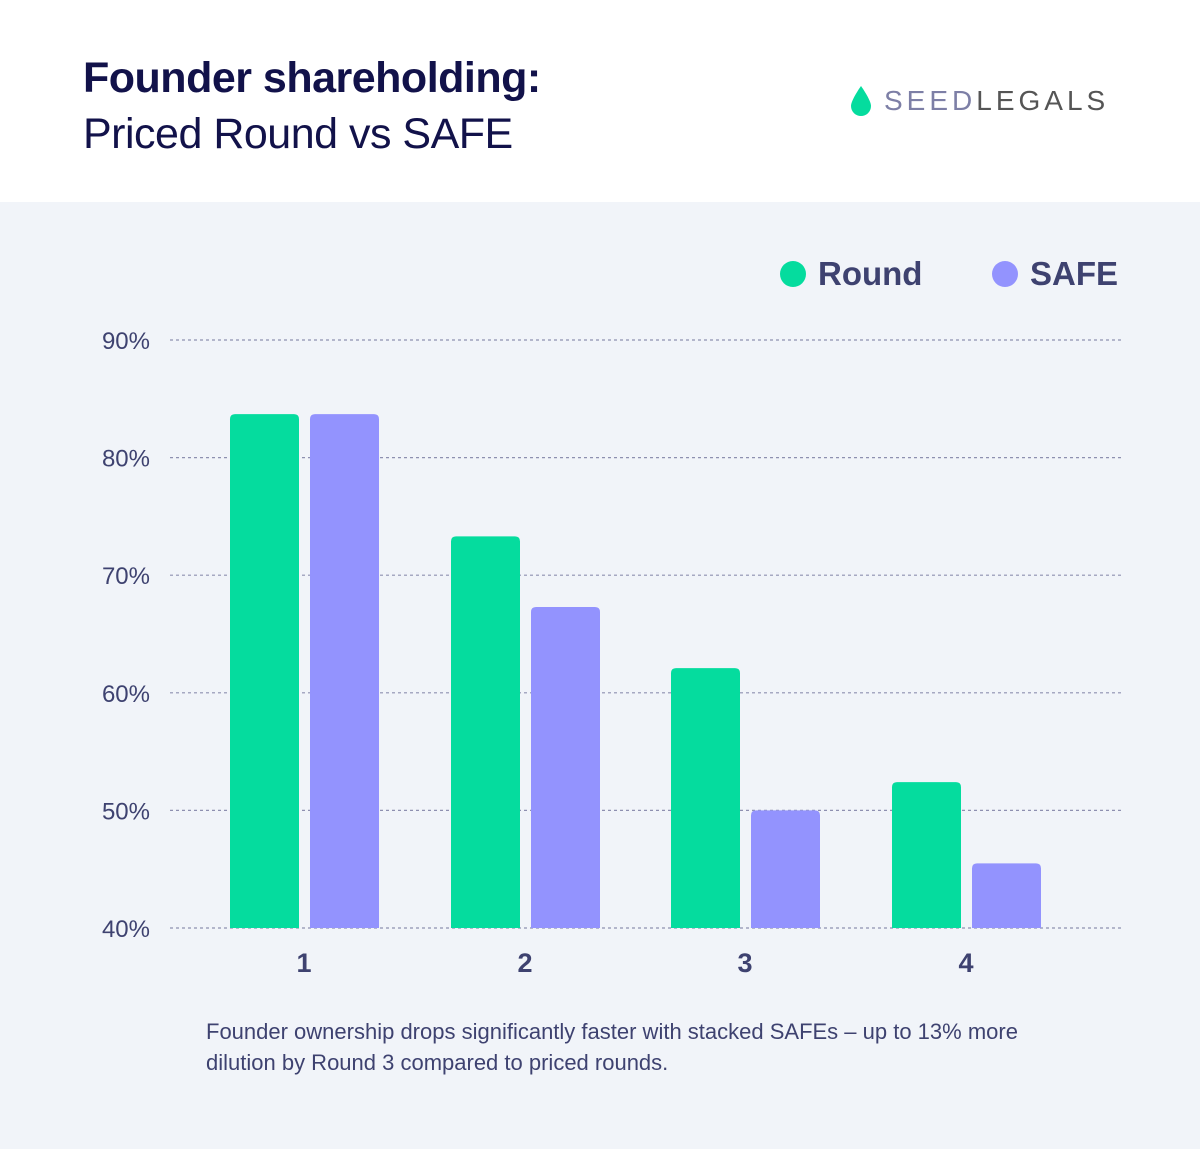 The width and height of the screenshot is (1200, 1149). What do you see at coordinates (1043, 100) in the screenshot?
I see `logo-text-legals: LEGALS` at bounding box center [1043, 100].